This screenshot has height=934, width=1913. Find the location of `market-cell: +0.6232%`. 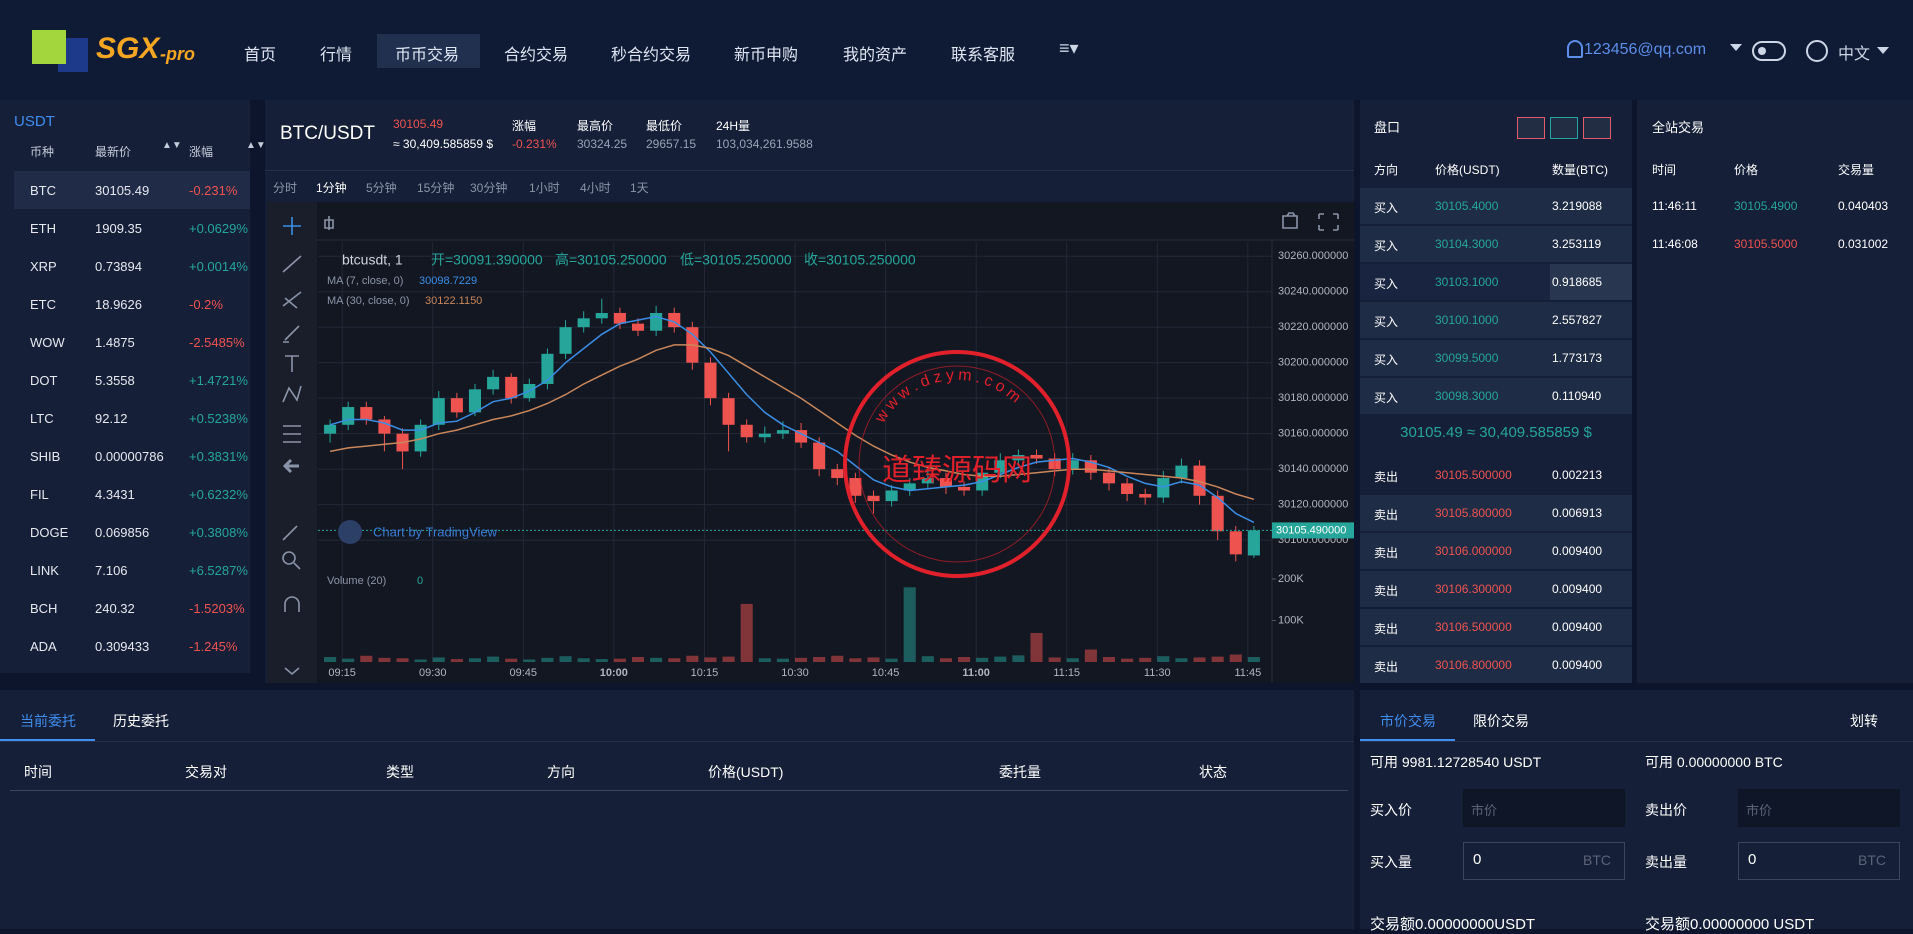

market-cell: +0.6232% is located at coordinates (218, 494).